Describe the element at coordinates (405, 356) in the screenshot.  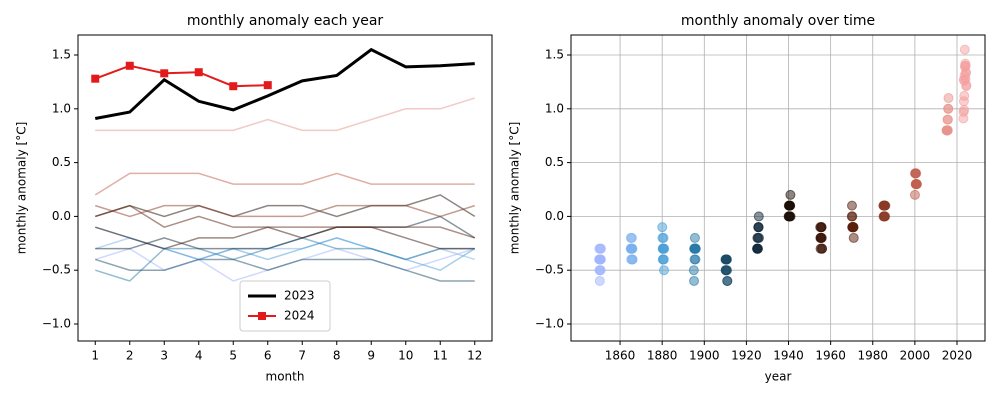
I see `x-tick-label: 10` at that location.